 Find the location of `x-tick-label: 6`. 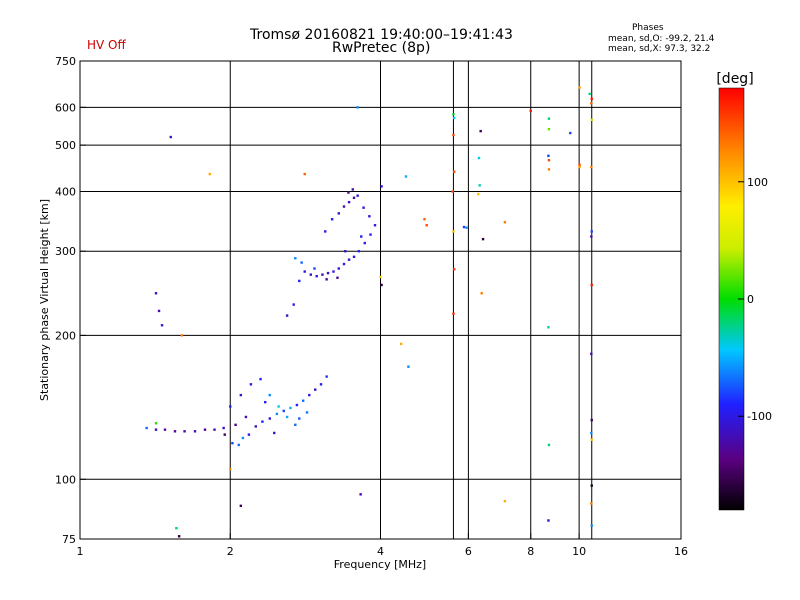

x-tick-label: 6 is located at coordinates (468, 551).